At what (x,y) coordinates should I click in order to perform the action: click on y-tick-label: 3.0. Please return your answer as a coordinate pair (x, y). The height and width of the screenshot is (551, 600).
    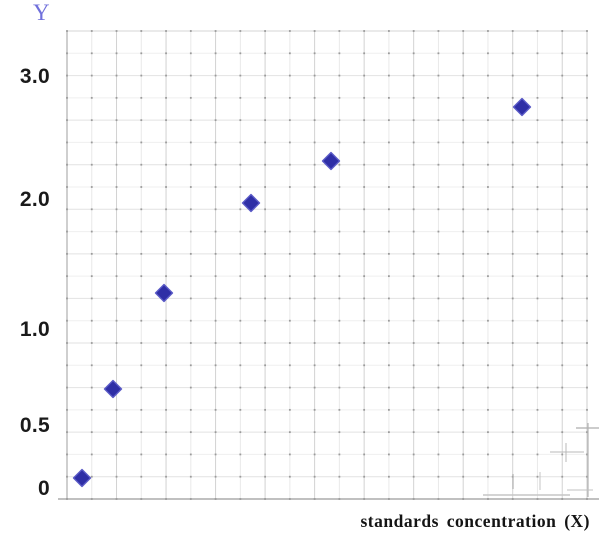
    Looking at the image, I should click on (34, 76).